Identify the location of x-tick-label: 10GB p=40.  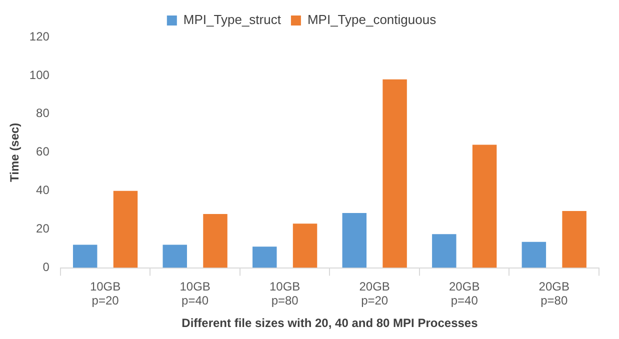
(195, 293).